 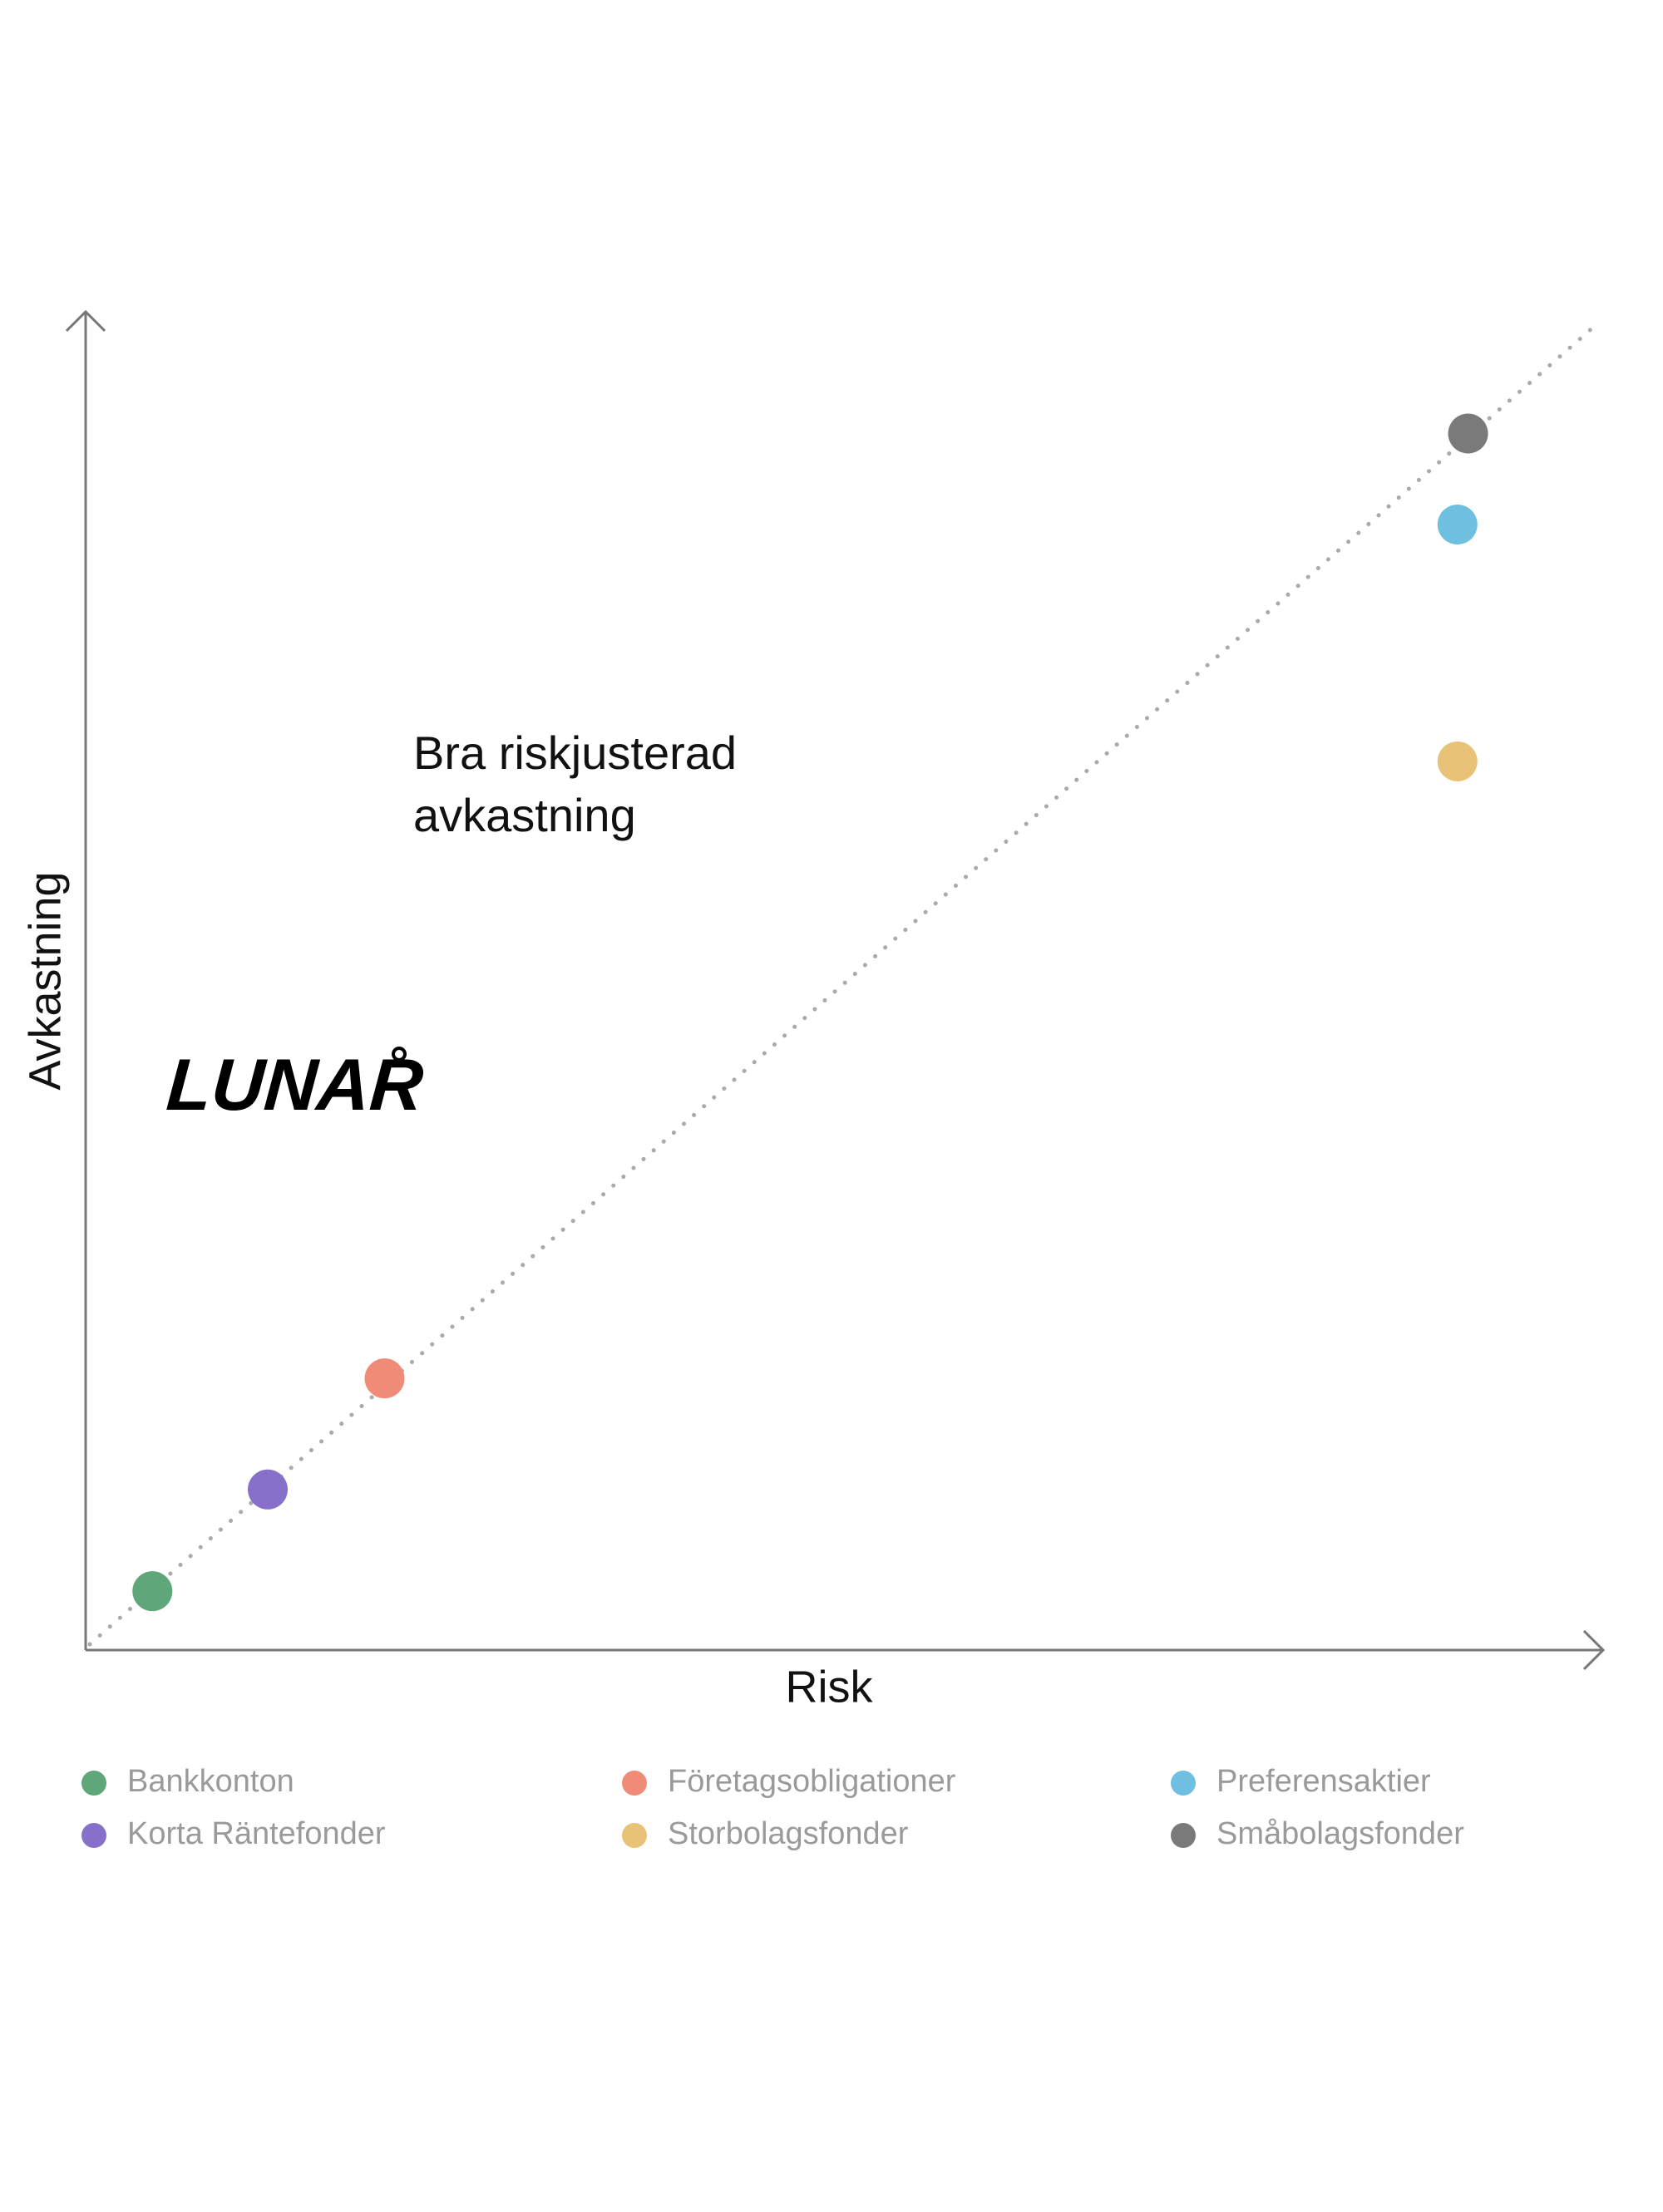 I want to click on annotation: Bra riskjusterad, so click(x=575, y=753).